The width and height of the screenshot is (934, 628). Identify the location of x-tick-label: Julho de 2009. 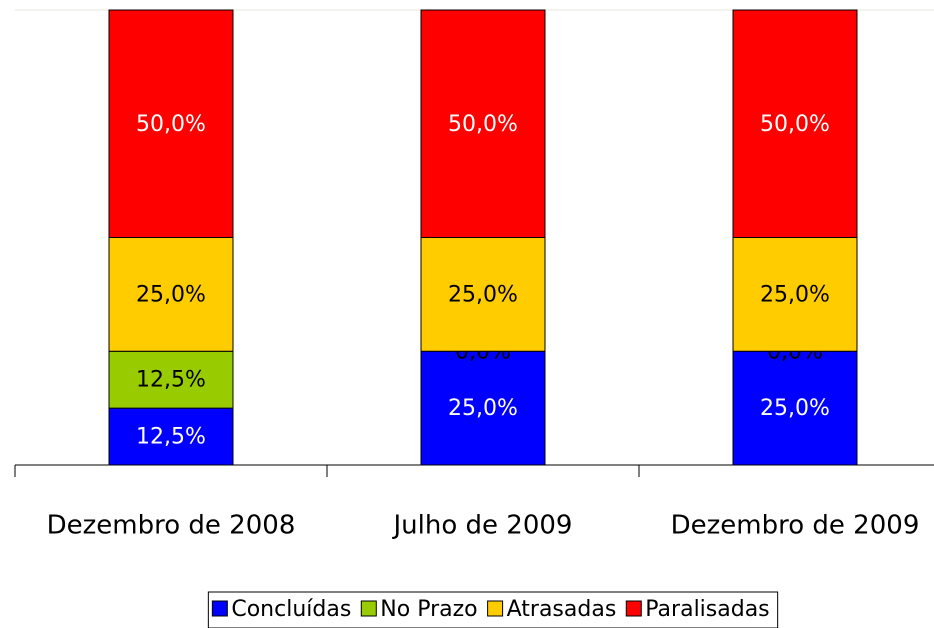
(482, 526).